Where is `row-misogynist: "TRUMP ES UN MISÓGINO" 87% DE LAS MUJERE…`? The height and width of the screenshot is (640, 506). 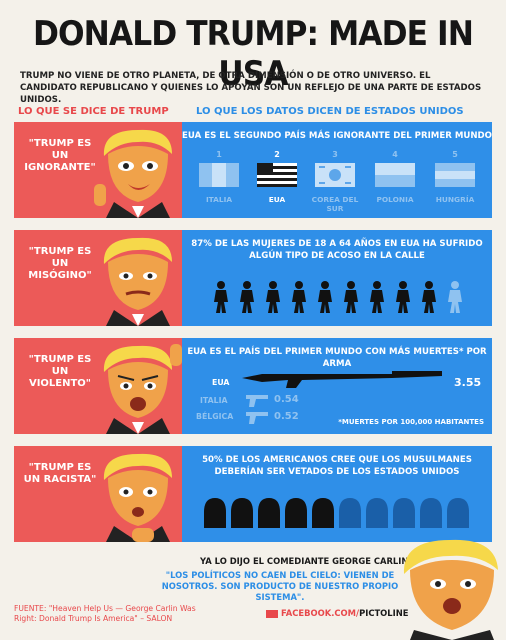
row-misogynist: "TRUMP ES UN MISÓGINO" 87% DE LAS MUJERE… is located at coordinates (253, 278).